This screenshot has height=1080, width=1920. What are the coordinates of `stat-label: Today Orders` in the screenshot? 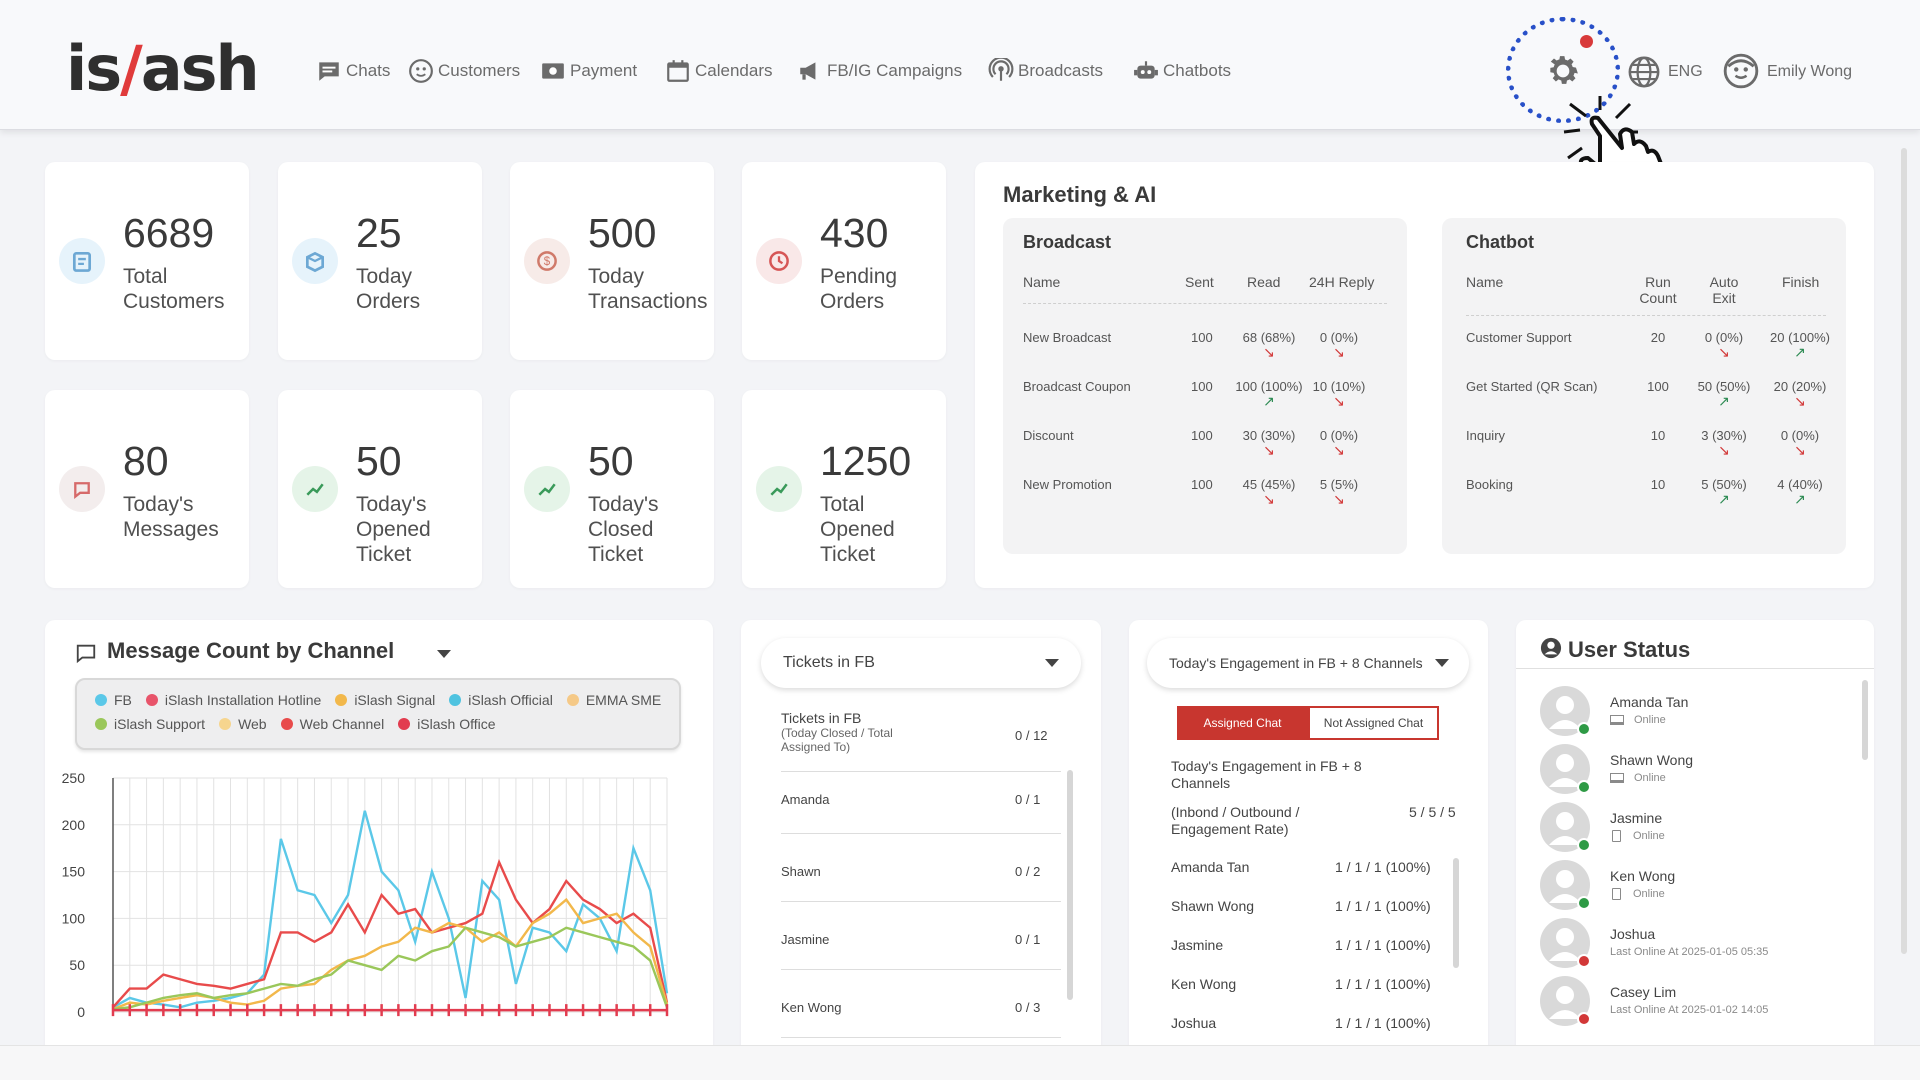 It's located at (388, 289).